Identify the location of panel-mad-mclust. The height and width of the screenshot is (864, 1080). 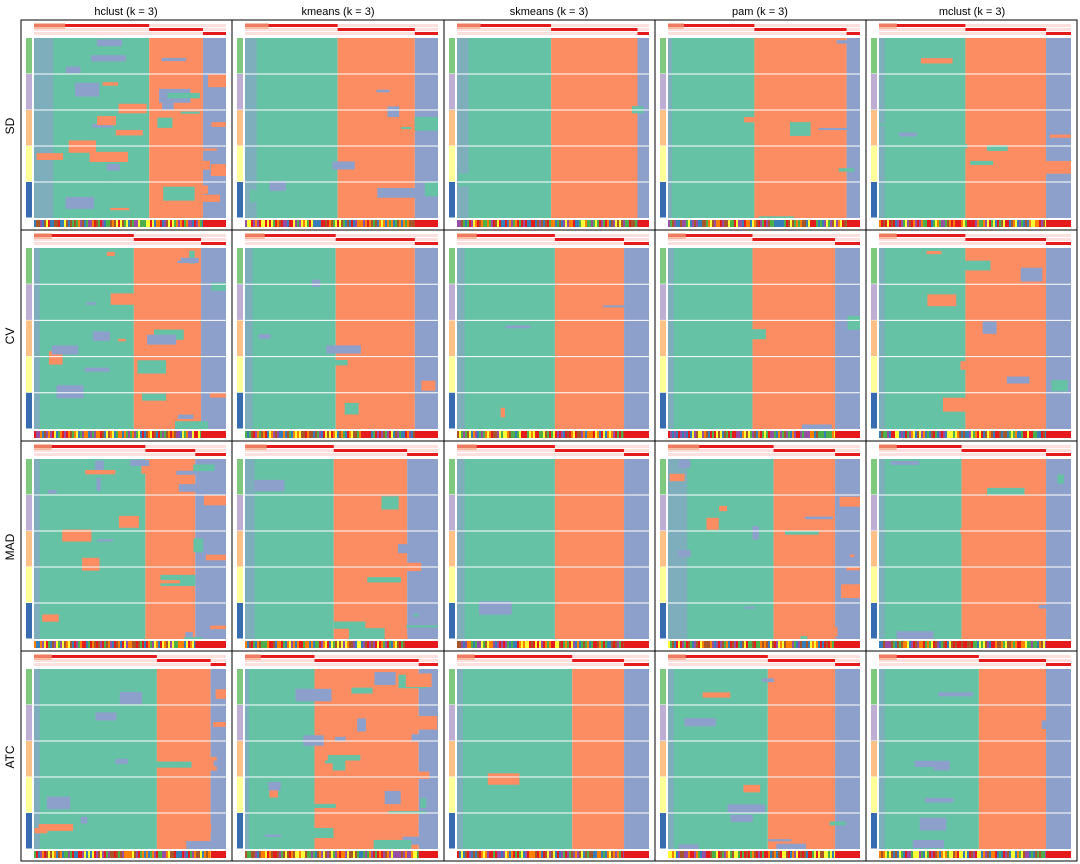
(971, 546).